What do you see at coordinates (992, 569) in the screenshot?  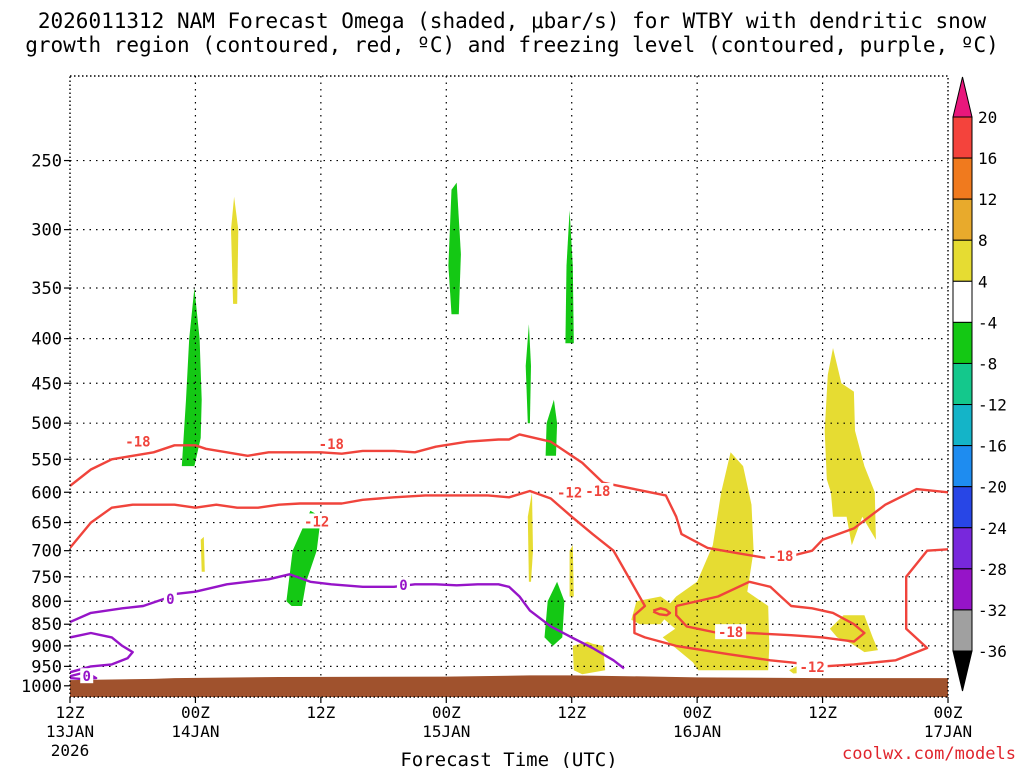 I see `colorbar-label-11: -28` at bounding box center [992, 569].